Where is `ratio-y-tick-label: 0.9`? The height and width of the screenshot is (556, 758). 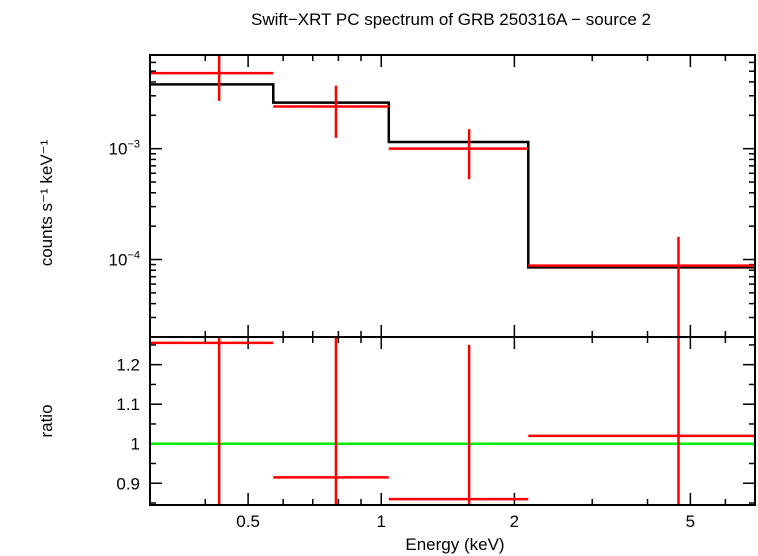
ratio-y-tick-label: 0.9 is located at coordinates (128, 483).